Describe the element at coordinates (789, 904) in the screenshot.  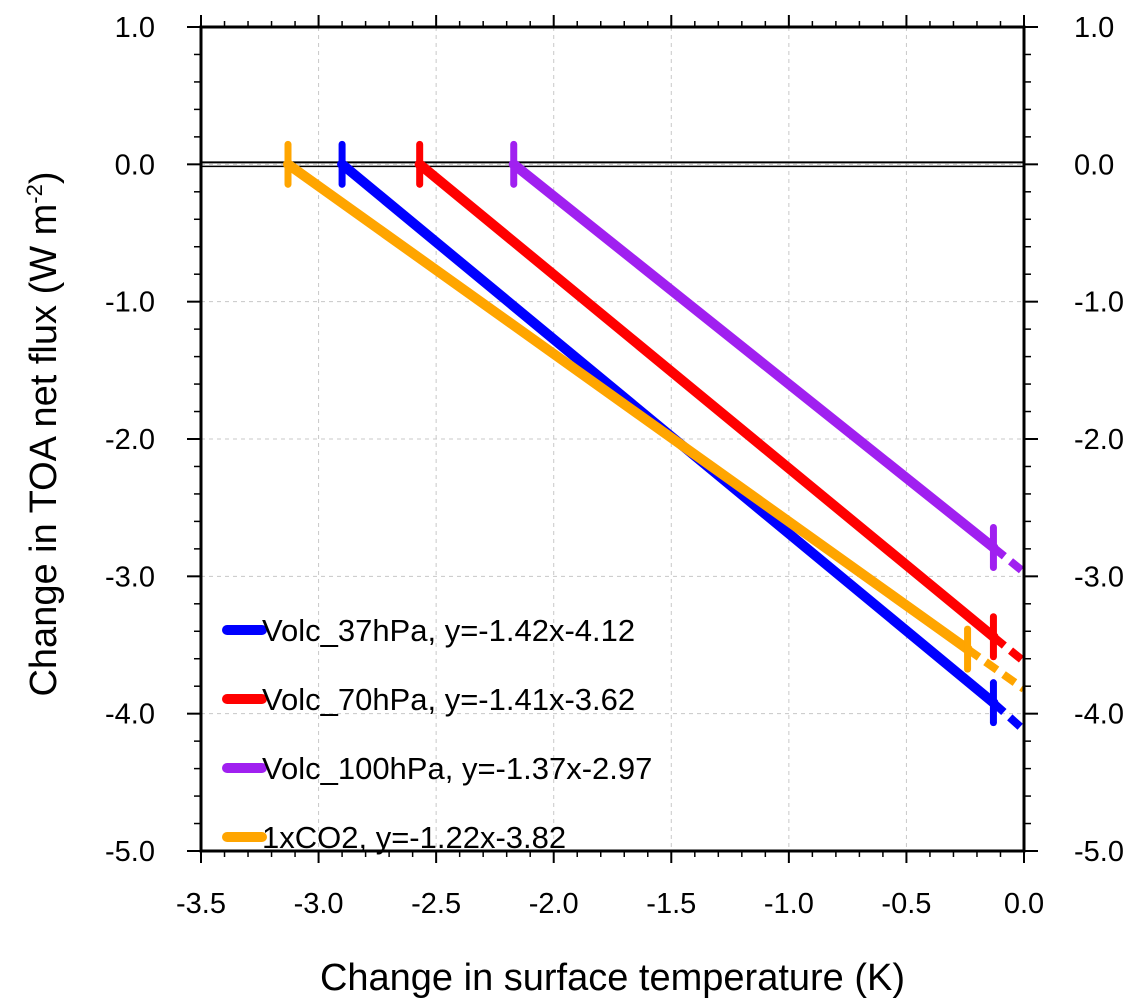
I see `x-tick-label: -1.0` at that location.